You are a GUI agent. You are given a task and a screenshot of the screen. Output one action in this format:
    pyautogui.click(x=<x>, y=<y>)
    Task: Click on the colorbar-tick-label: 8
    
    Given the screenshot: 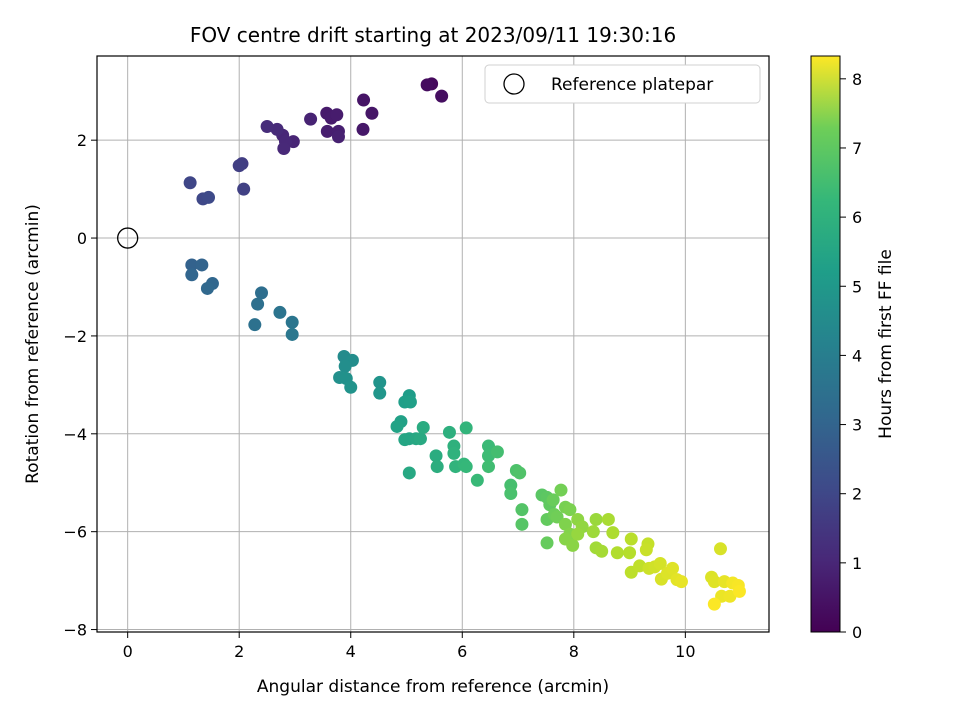 What is the action you would take?
    pyautogui.click(x=857, y=79)
    